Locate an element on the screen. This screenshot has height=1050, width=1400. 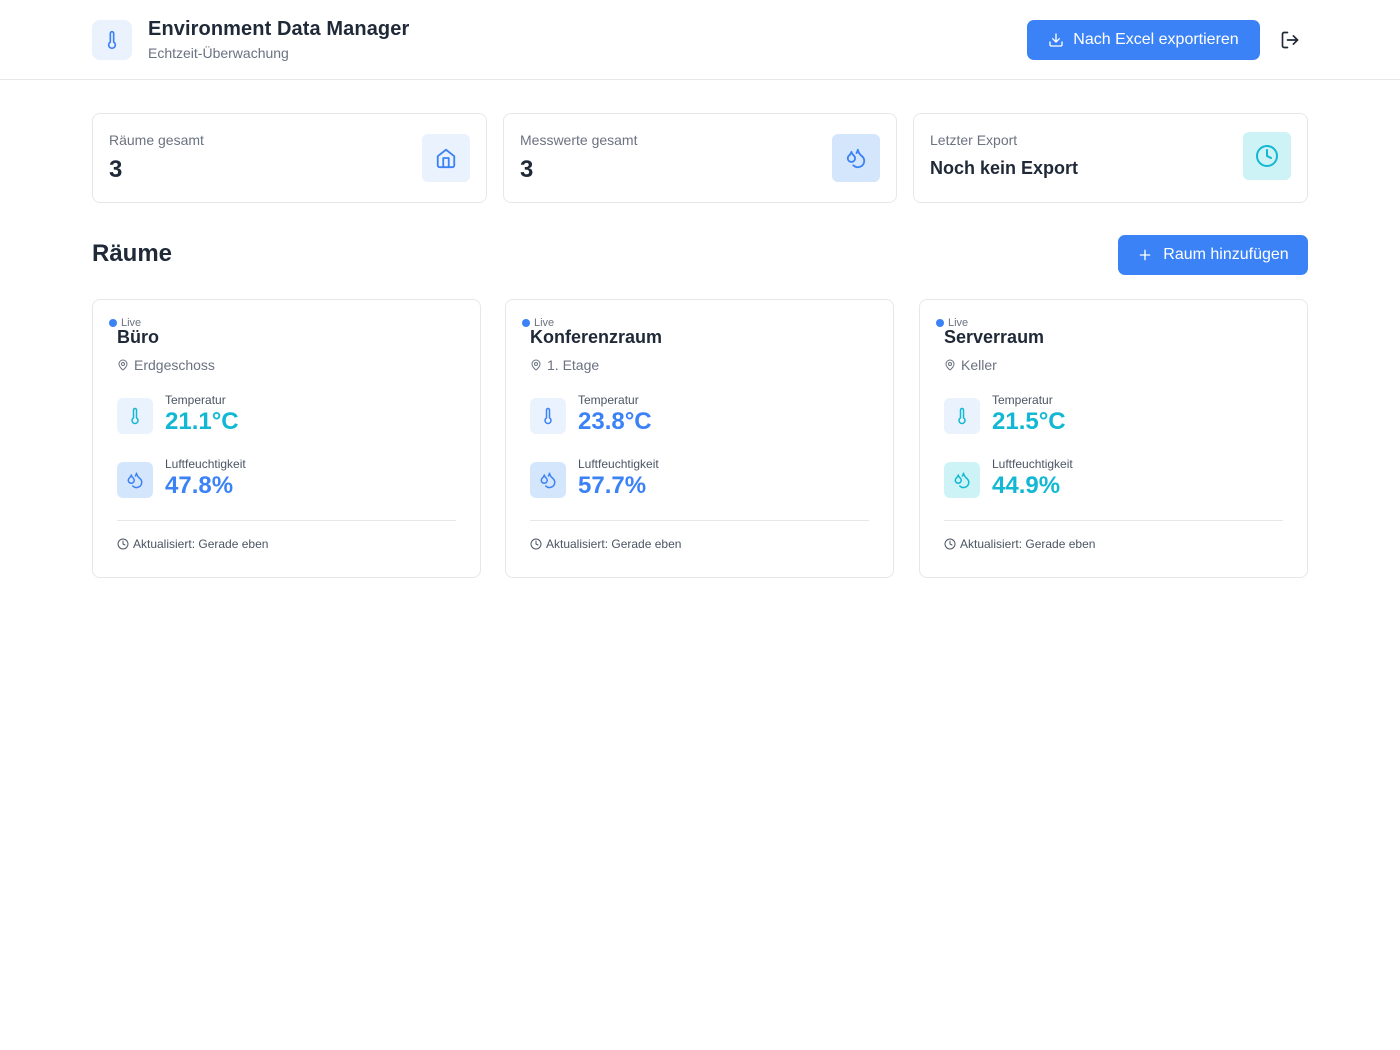
plus-icon is located at coordinates (1145, 255).